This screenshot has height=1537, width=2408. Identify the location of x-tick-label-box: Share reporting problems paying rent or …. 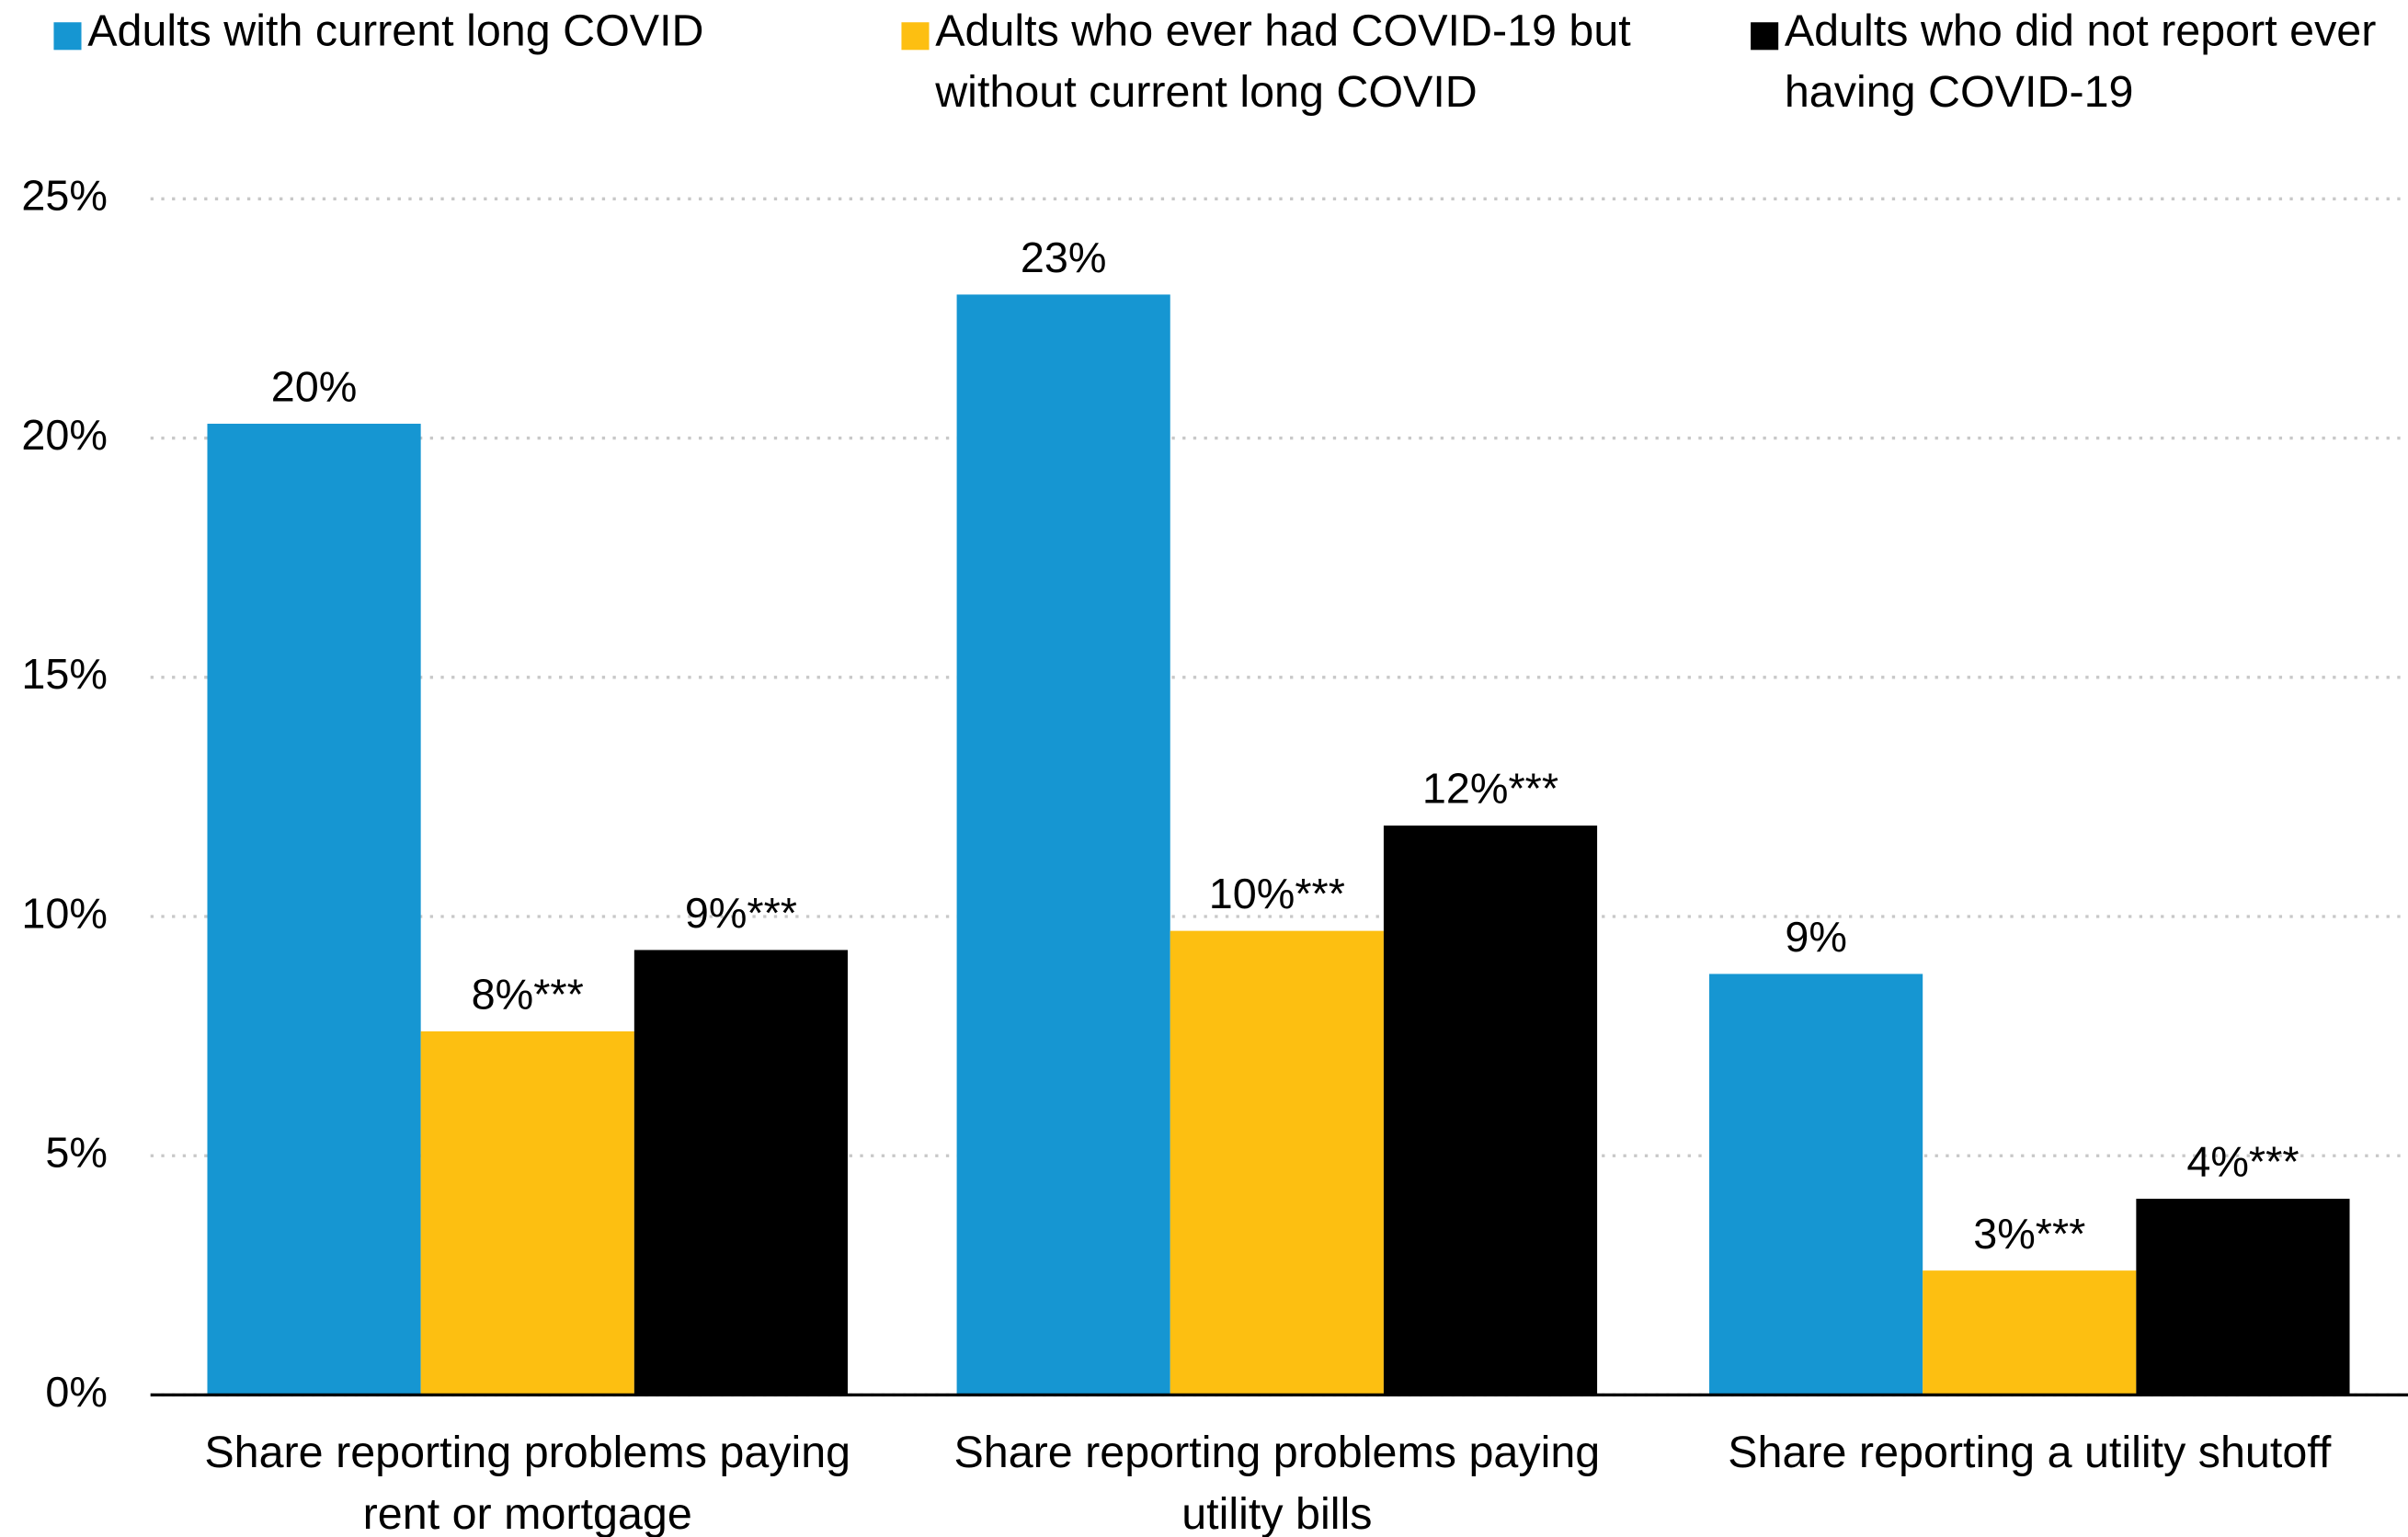
(528, 1483).